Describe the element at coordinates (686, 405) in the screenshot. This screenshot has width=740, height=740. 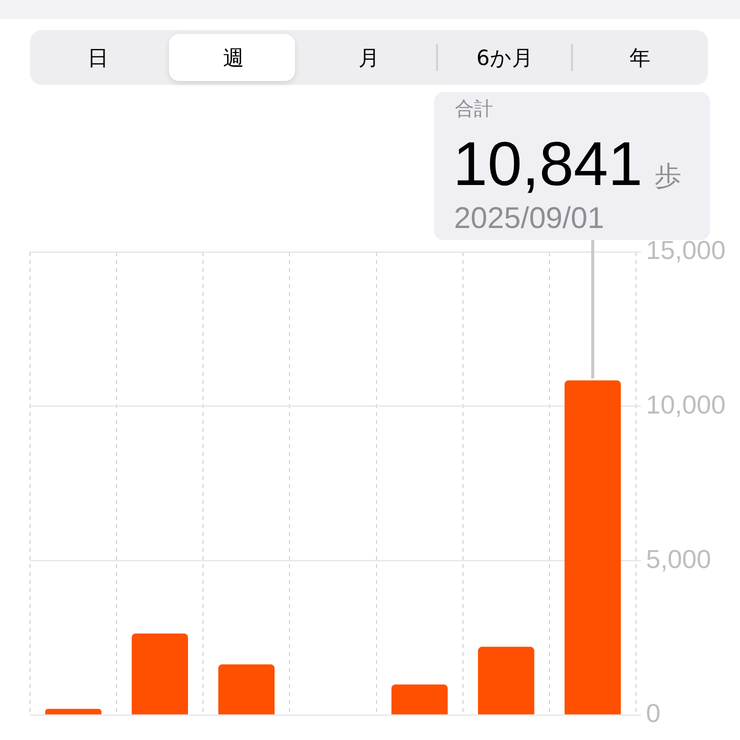
I see `y-tick-label: 10,000` at that location.